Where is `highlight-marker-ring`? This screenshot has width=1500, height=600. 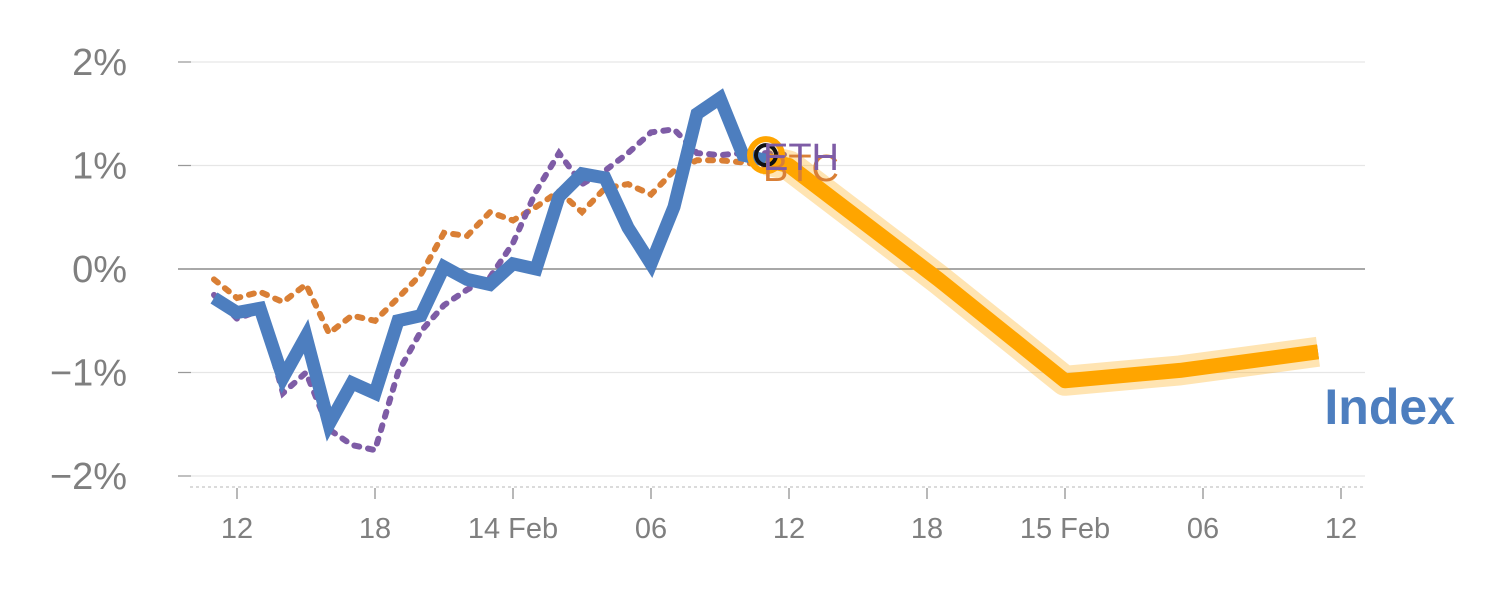
highlight-marker-ring is located at coordinates (766, 155).